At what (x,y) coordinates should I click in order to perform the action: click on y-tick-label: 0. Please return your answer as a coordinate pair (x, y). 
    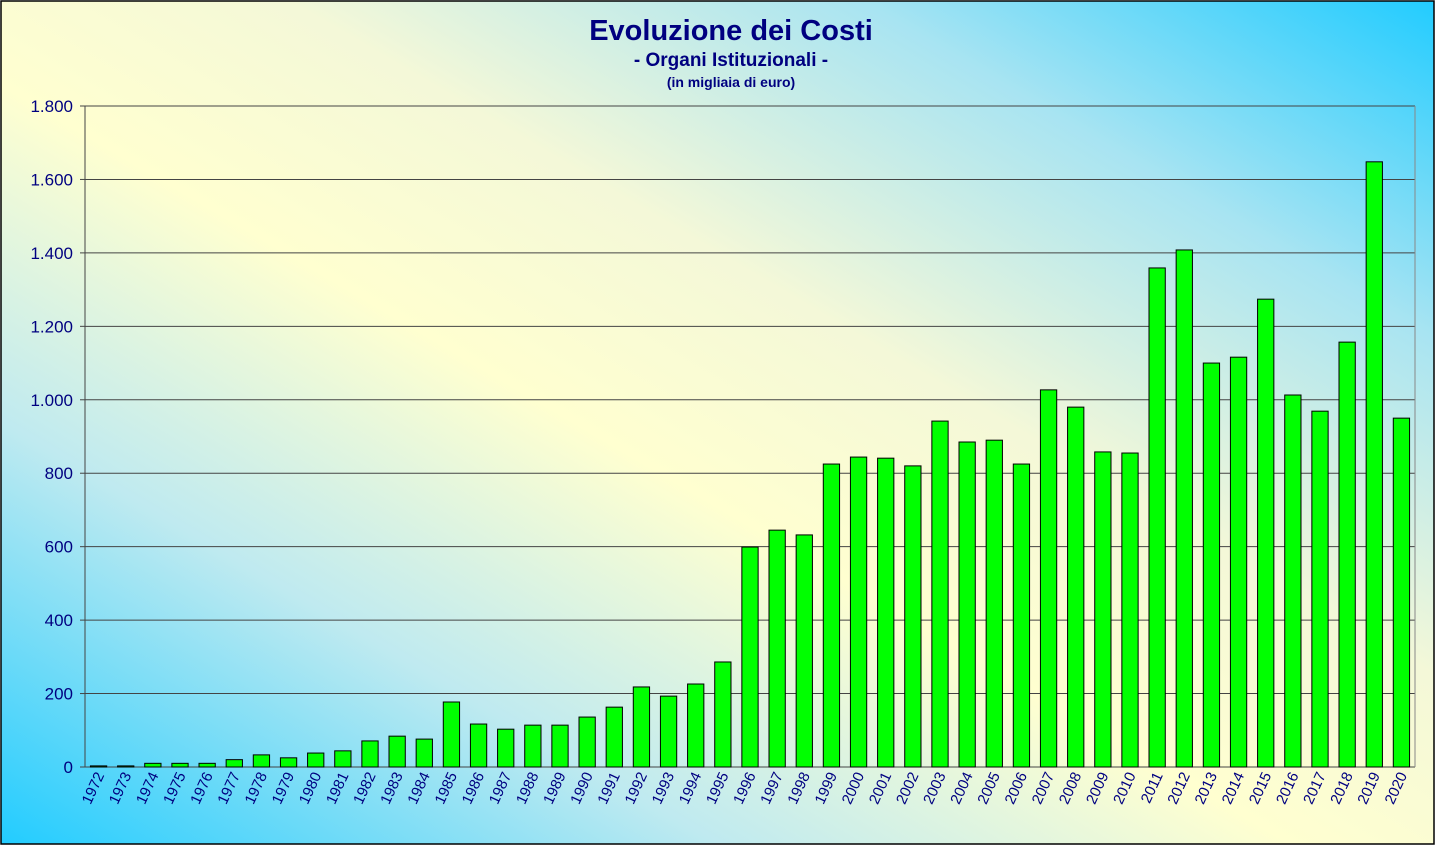
    Looking at the image, I should click on (68, 767).